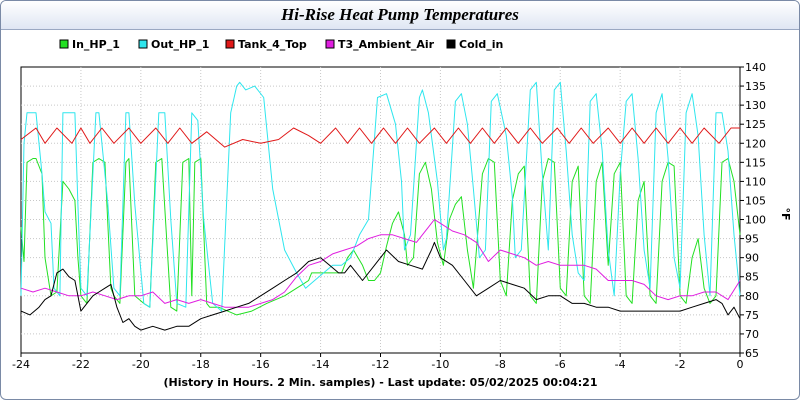 The height and width of the screenshot is (400, 800). What do you see at coordinates (752, 353) in the screenshot?
I see `y-tick-label: 65` at bounding box center [752, 353].